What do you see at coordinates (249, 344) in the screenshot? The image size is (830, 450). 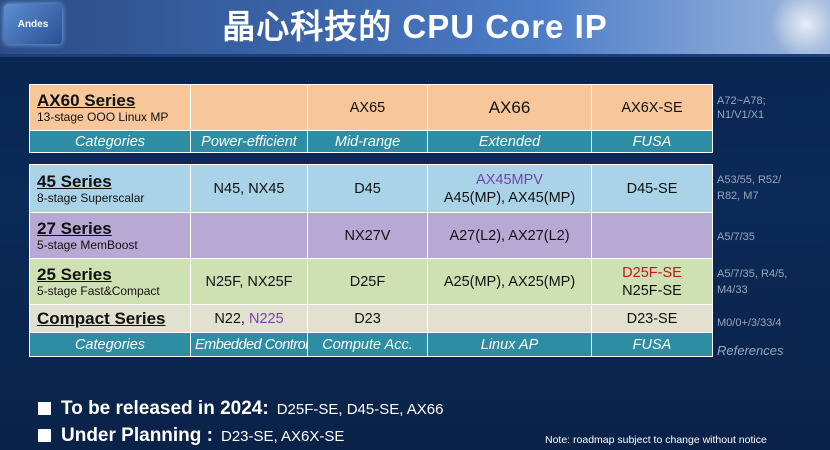 I see `category-embedded-control: Embedded Control` at bounding box center [249, 344].